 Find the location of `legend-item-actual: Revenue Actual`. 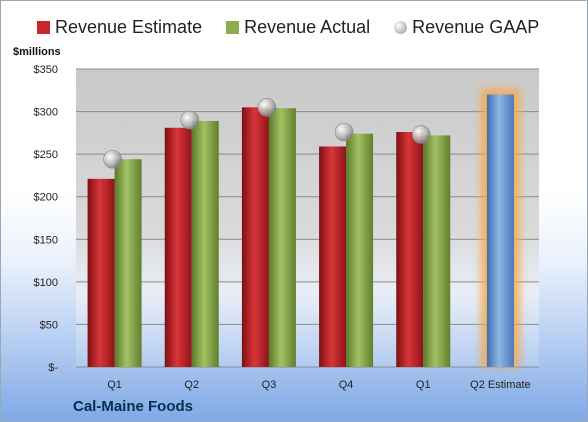

legend-item-actual: Revenue Actual is located at coordinates (298, 27).